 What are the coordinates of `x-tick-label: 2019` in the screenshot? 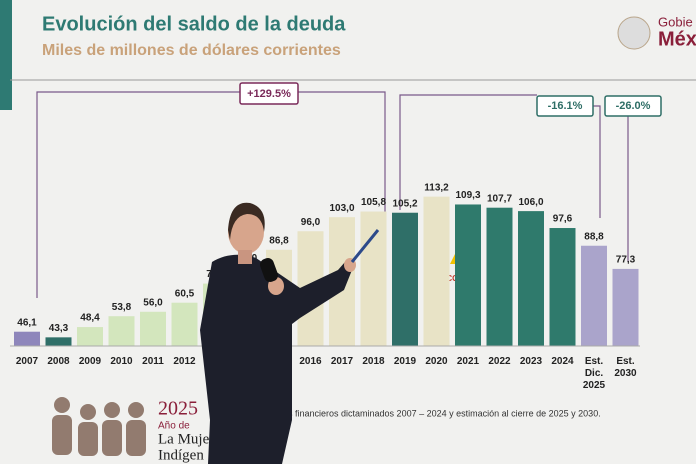 It's located at (405, 361).